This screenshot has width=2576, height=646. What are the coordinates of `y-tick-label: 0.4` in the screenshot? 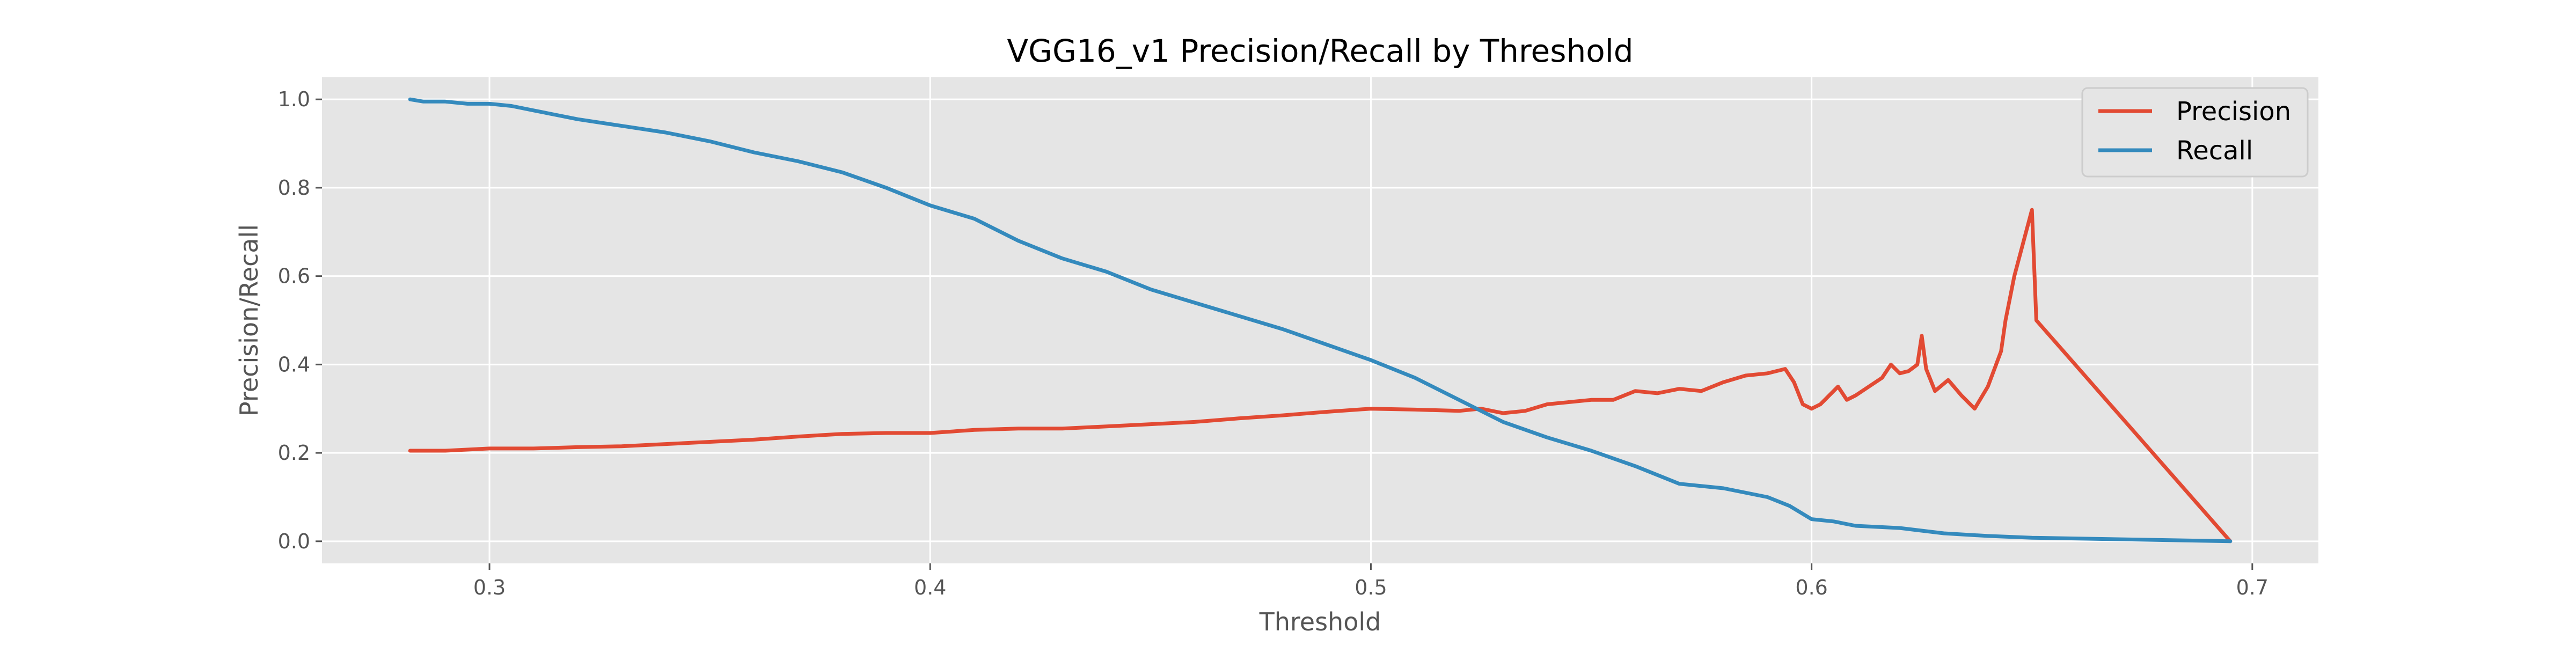 It's located at (294, 364).